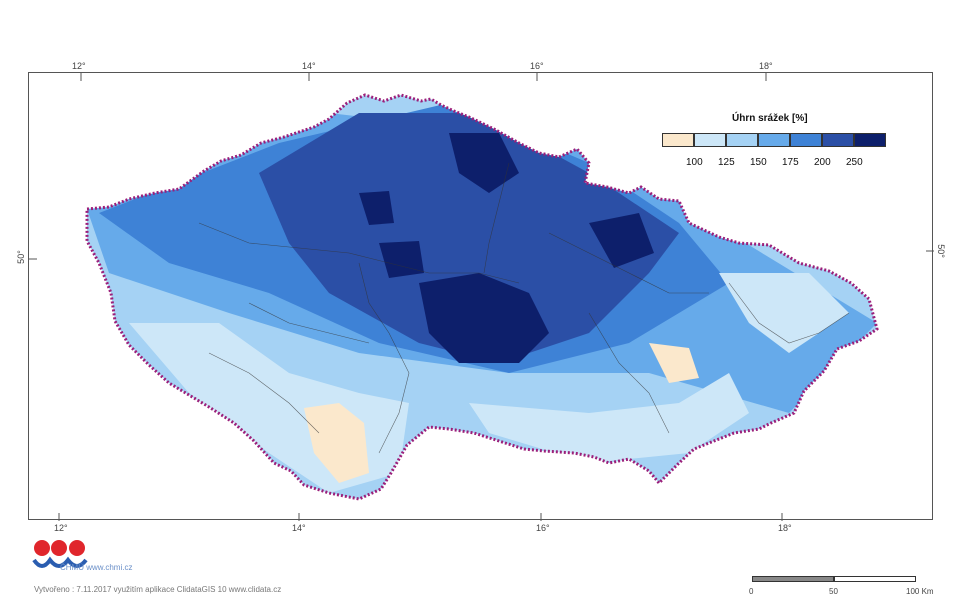  Describe the element at coordinates (790, 162) in the screenshot. I see `legend-label: 175` at that location.